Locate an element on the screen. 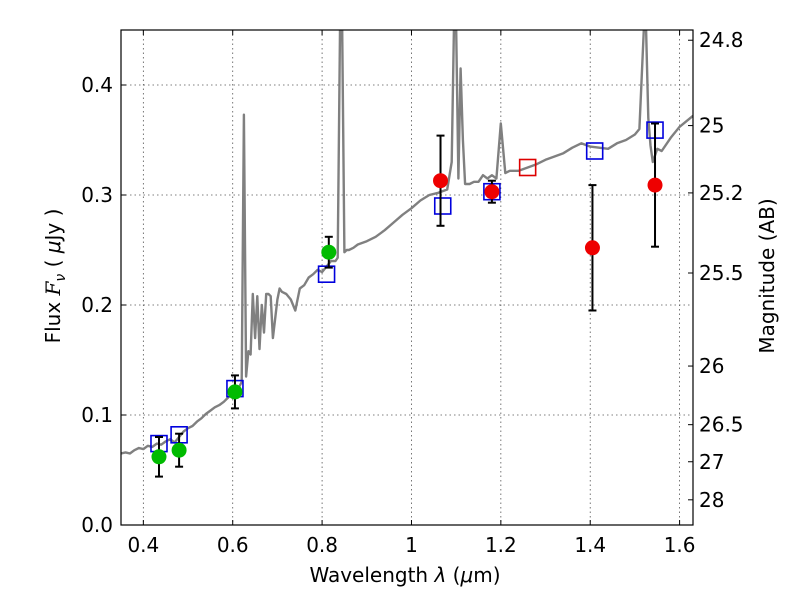  y-tick-label: 0.4 is located at coordinates (97, 85).